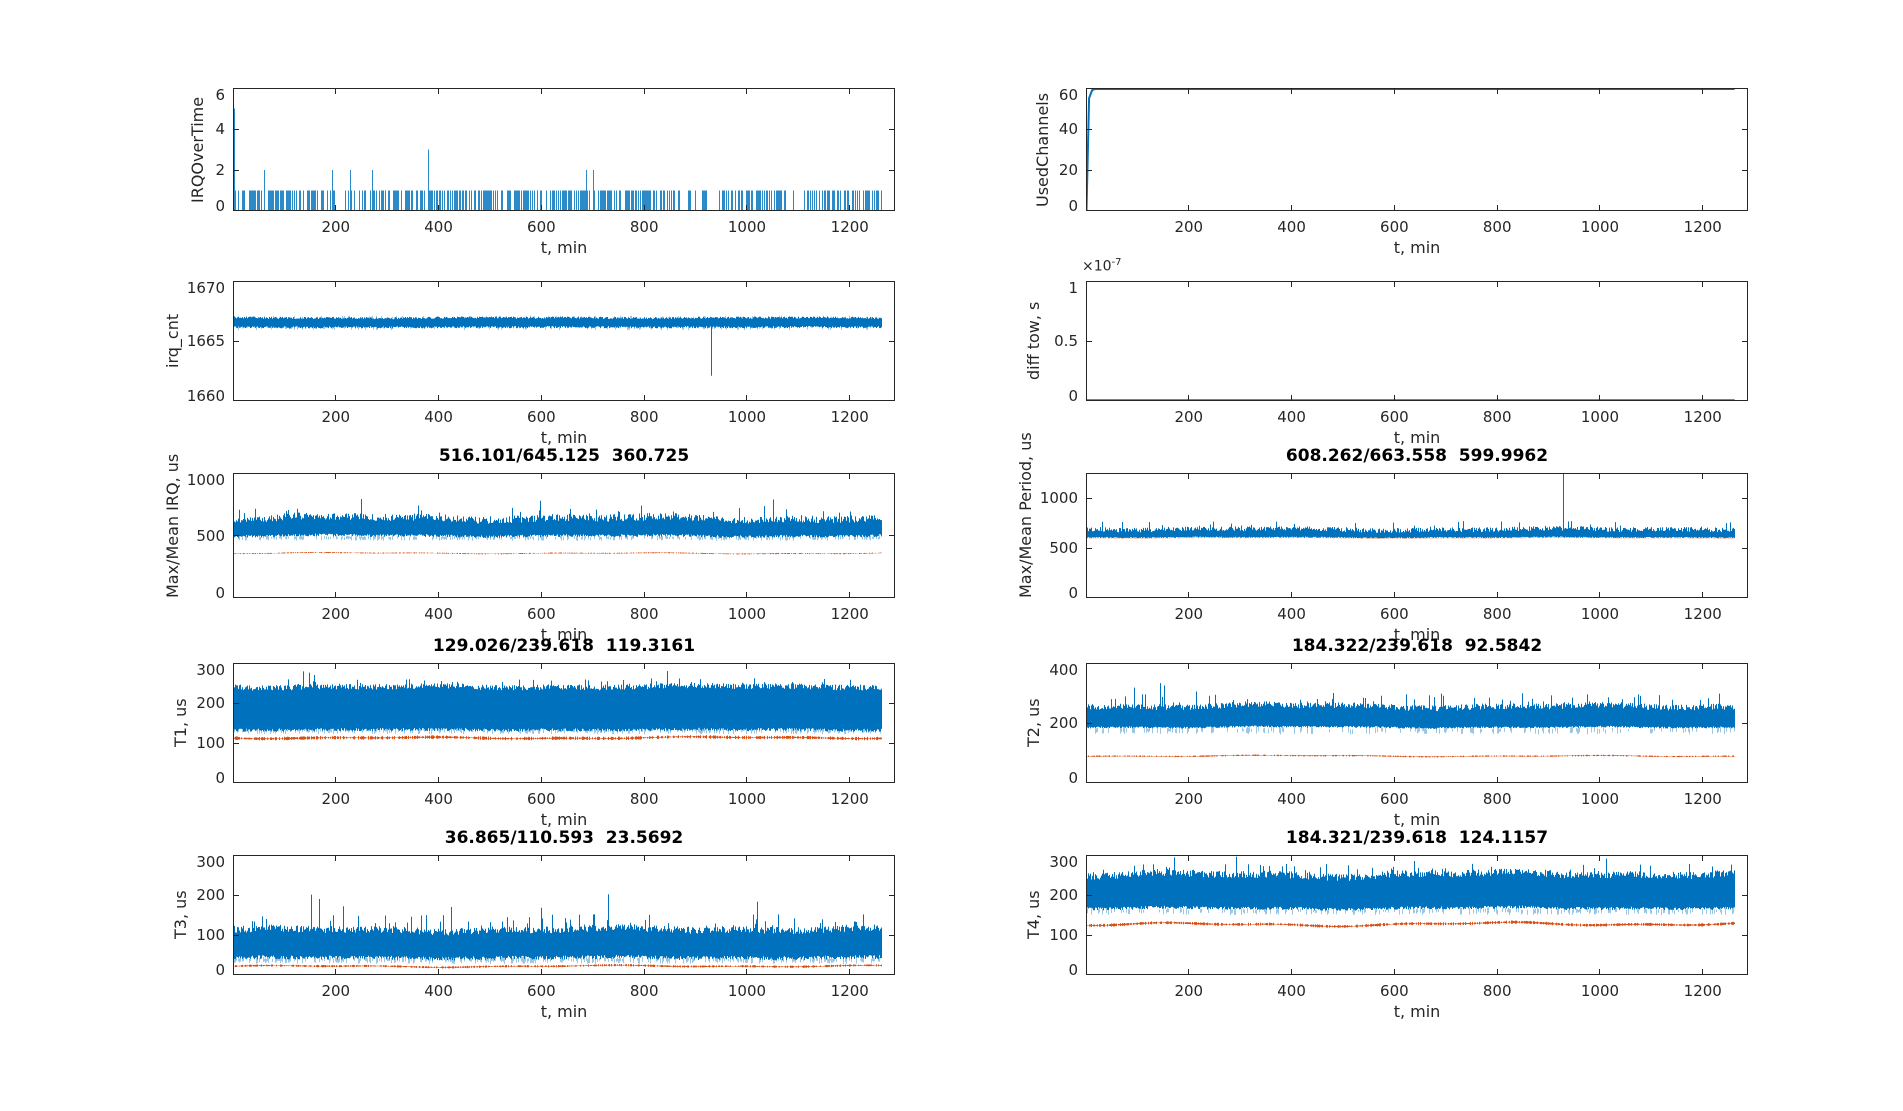 Image resolution: width=1903 pixels, height=1111 pixels. I want to click on plot-title: 608.262/663.558 599.9962, so click(1417, 456).